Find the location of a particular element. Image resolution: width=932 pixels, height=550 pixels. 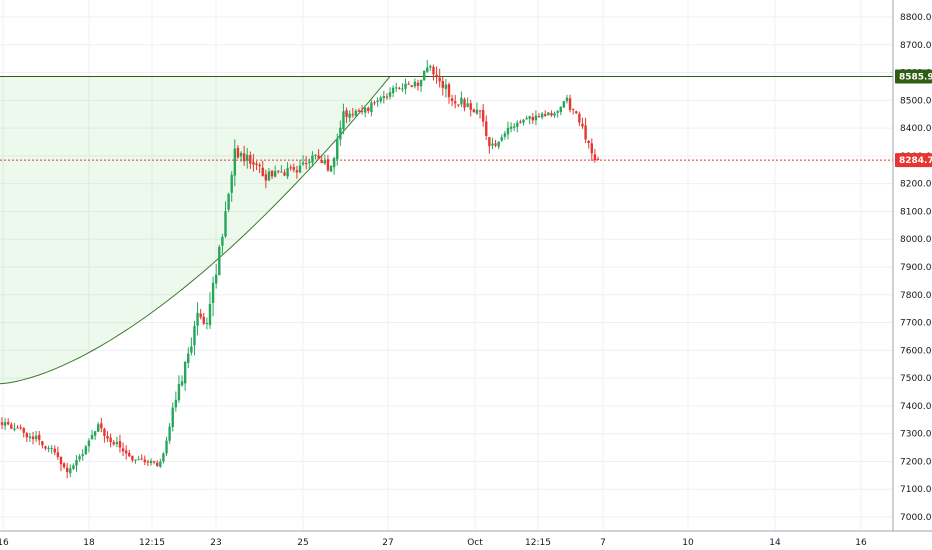

y-tick-label: 7600.00 is located at coordinates (916, 351).